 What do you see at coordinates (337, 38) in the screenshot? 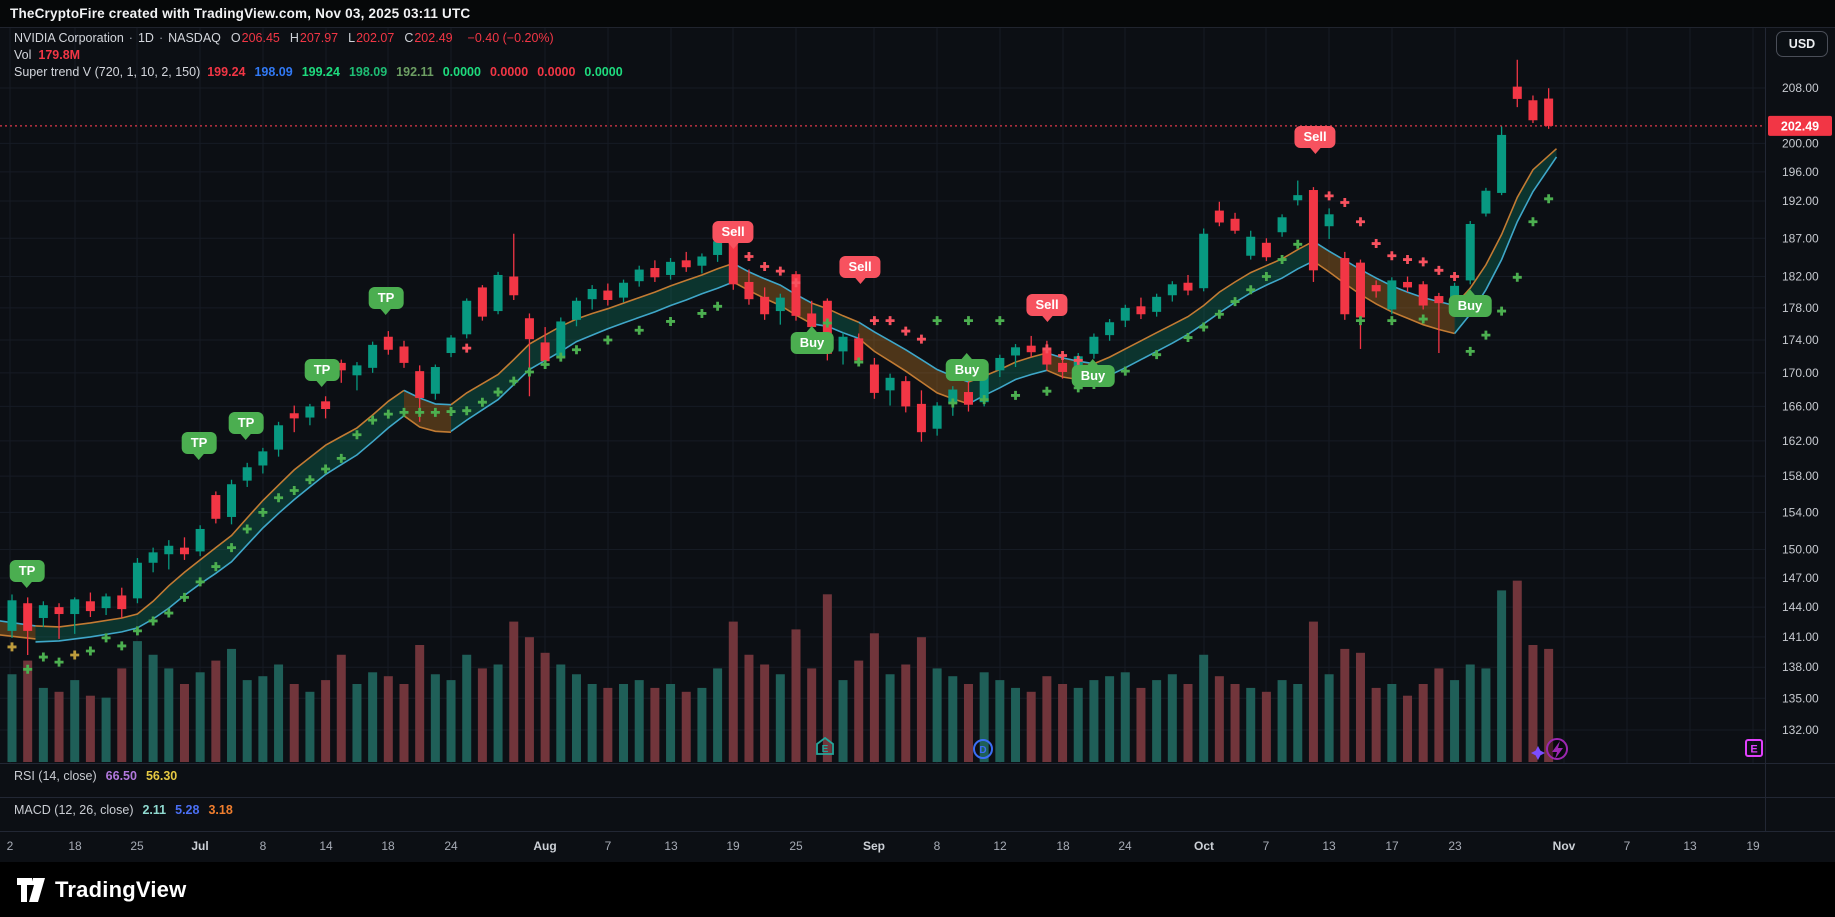
I see `ohlc-values: O206.45 H207.97 L202.07 C202.49` at bounding box center [337, 38].